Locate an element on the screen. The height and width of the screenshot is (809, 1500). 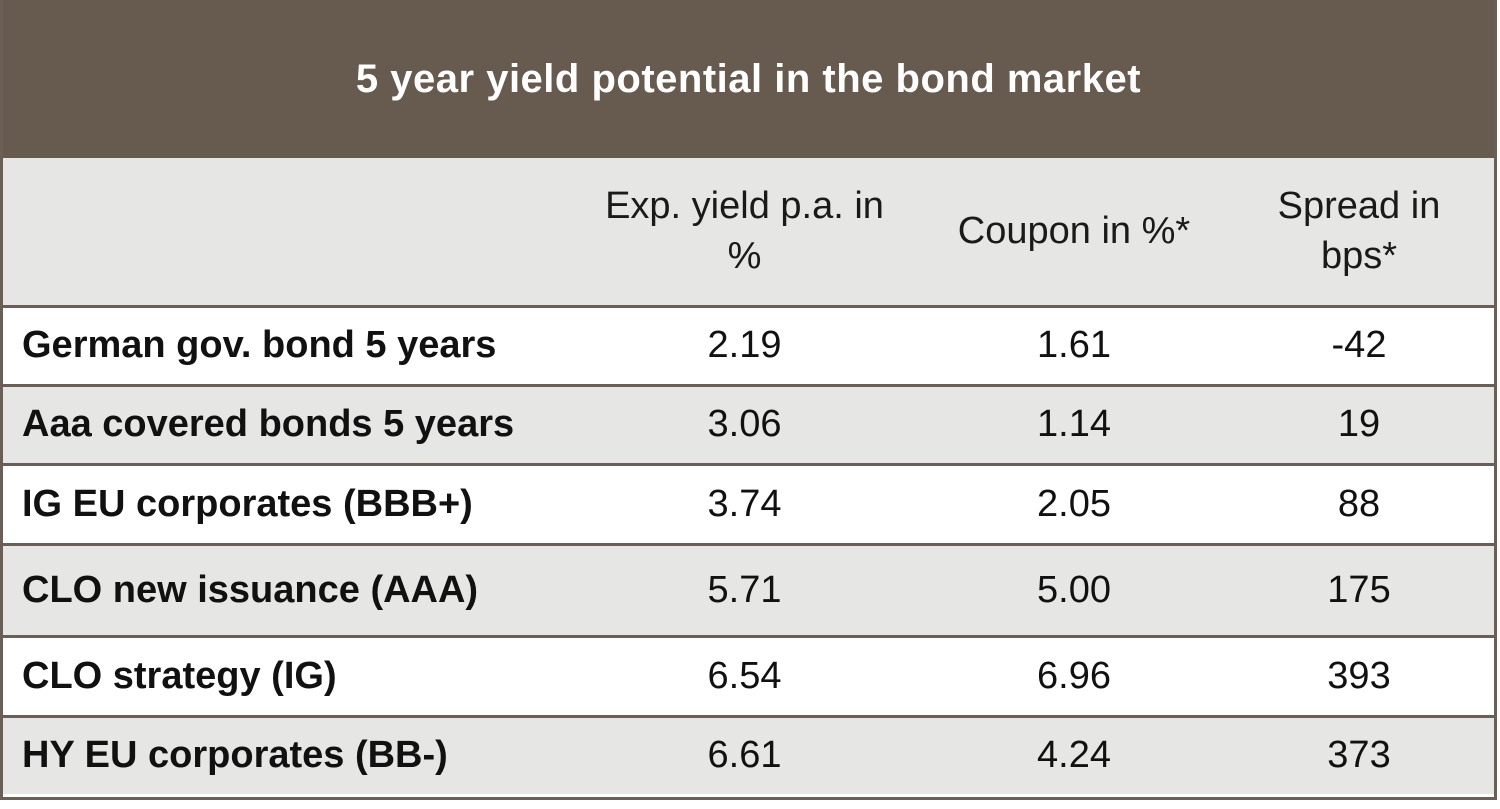
table-row: Aaa covered bonds 5 years 3.06 1.14 19 is located at coordinates (748, 424).